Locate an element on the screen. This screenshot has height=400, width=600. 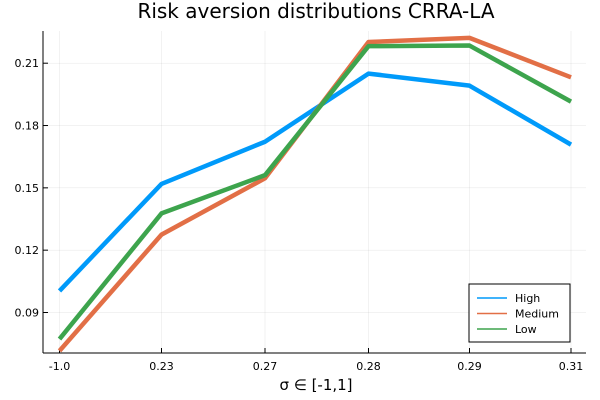
x-tick-label: 0.29 is located at coordinates (469, 366).